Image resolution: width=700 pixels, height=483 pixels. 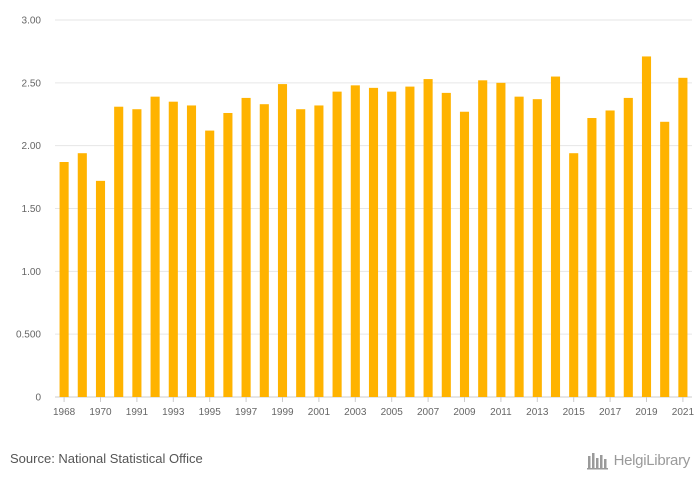 What do you see at coordinates (38, 398) in the screenshot?
I see `y-tick-label: 0` at bounding box center [38, 398].